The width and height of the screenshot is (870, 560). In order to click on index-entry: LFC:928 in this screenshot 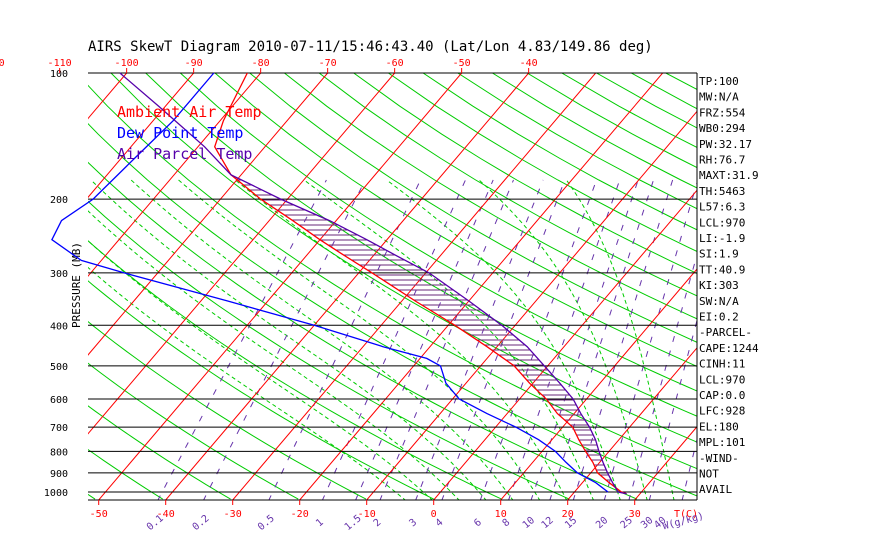, I will do `click(722, 411)`.